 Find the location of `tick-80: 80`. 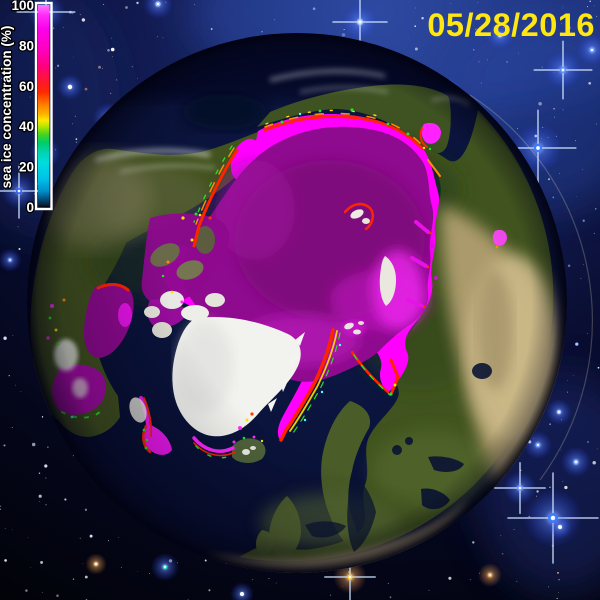

tick-80: 80 is located at coordinates (26, 45).